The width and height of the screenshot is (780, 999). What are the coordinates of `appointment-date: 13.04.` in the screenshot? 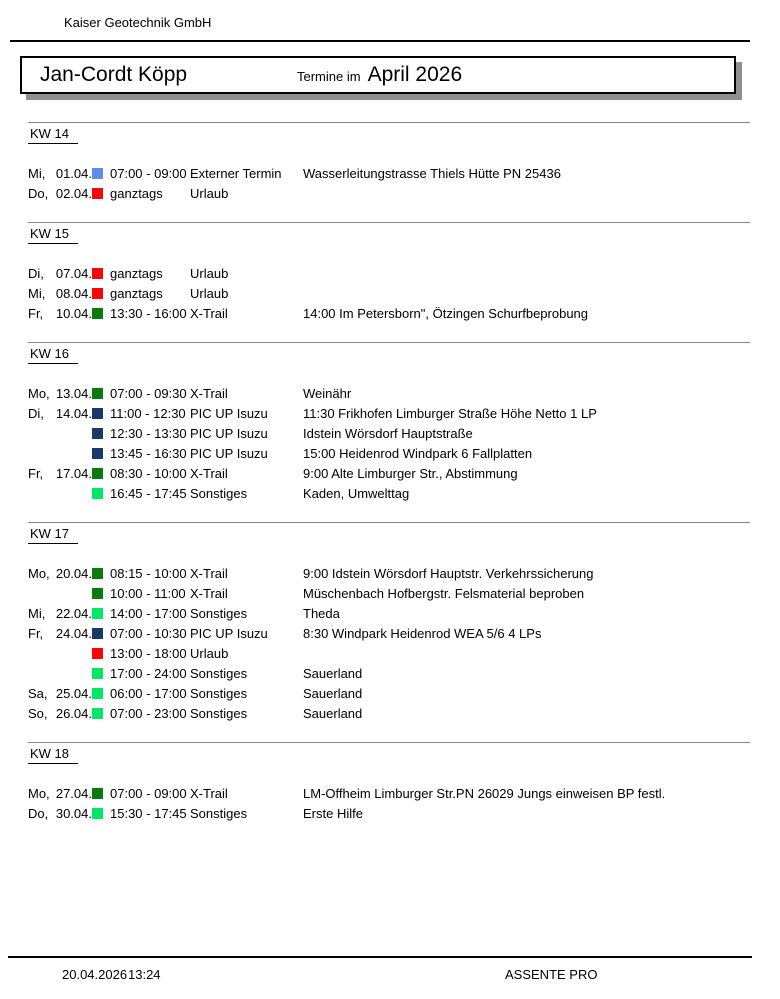 It's located at (73, 393).